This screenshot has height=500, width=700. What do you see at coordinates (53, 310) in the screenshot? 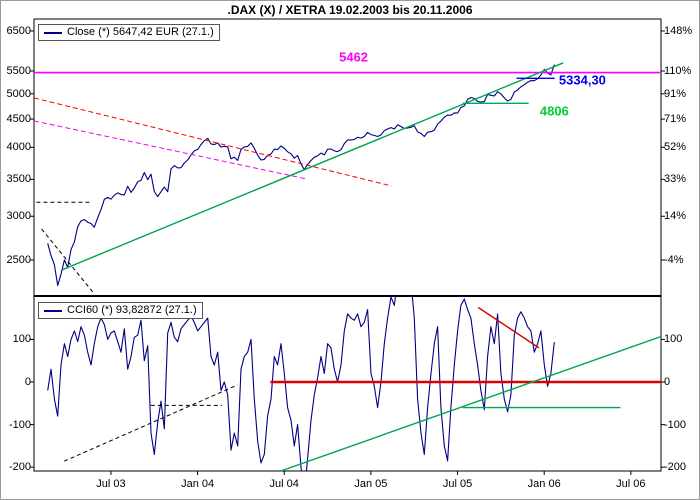
I see `cci-line-swatch-icon` at bounding box center [53, 310].